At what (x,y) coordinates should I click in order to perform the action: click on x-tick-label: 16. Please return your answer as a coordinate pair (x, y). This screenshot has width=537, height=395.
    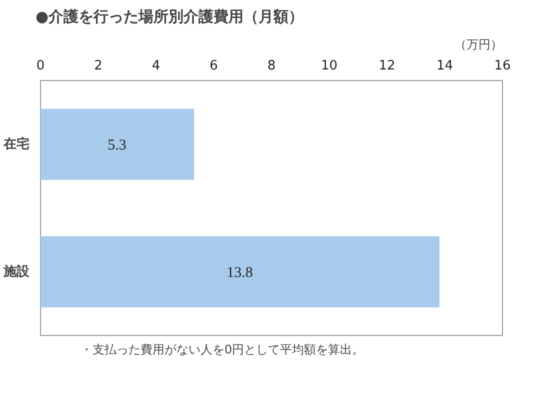
    Looking at the image, I should click on (502, 66).